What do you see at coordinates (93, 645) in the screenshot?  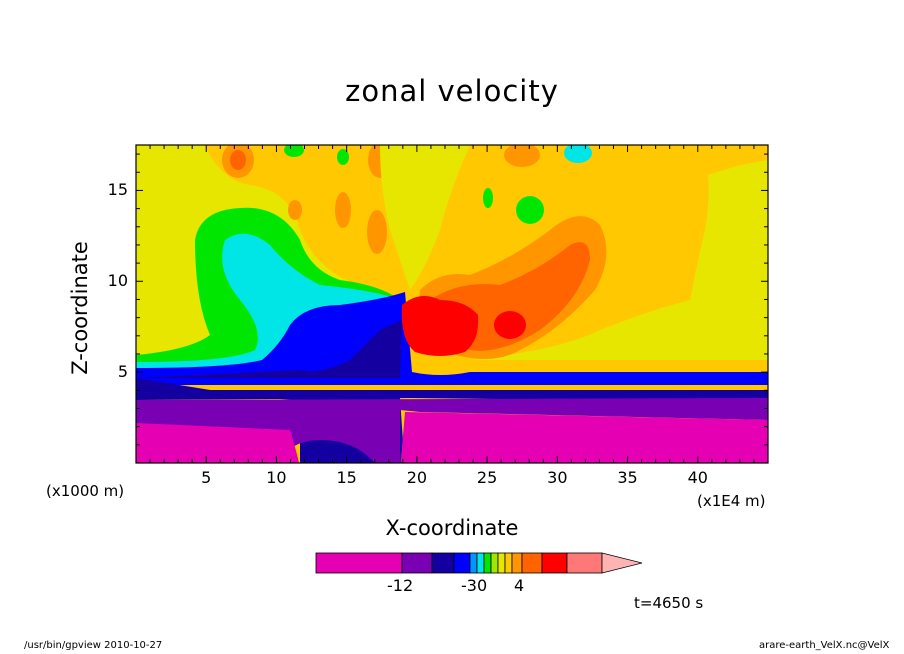 I see `footer-program-date: /usr/bin/gpview 2010-10-27` at bounding box center [93, 645].